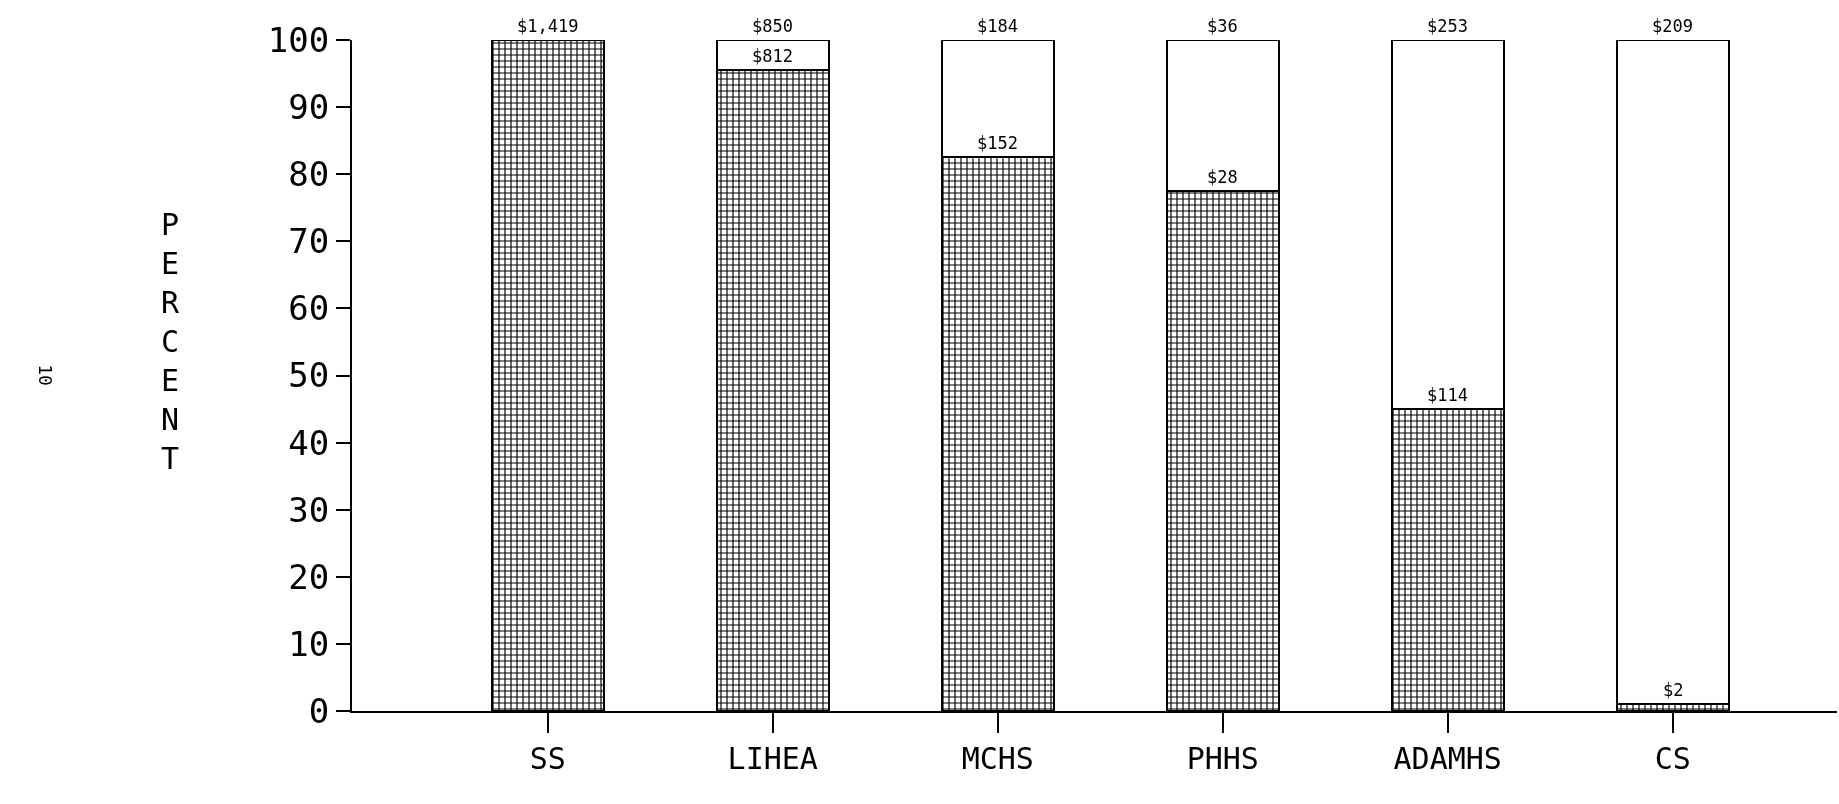 This screenshot has height=804, width=1839. I want to click on y-axis-title: PERCENT, so click(170, 341).